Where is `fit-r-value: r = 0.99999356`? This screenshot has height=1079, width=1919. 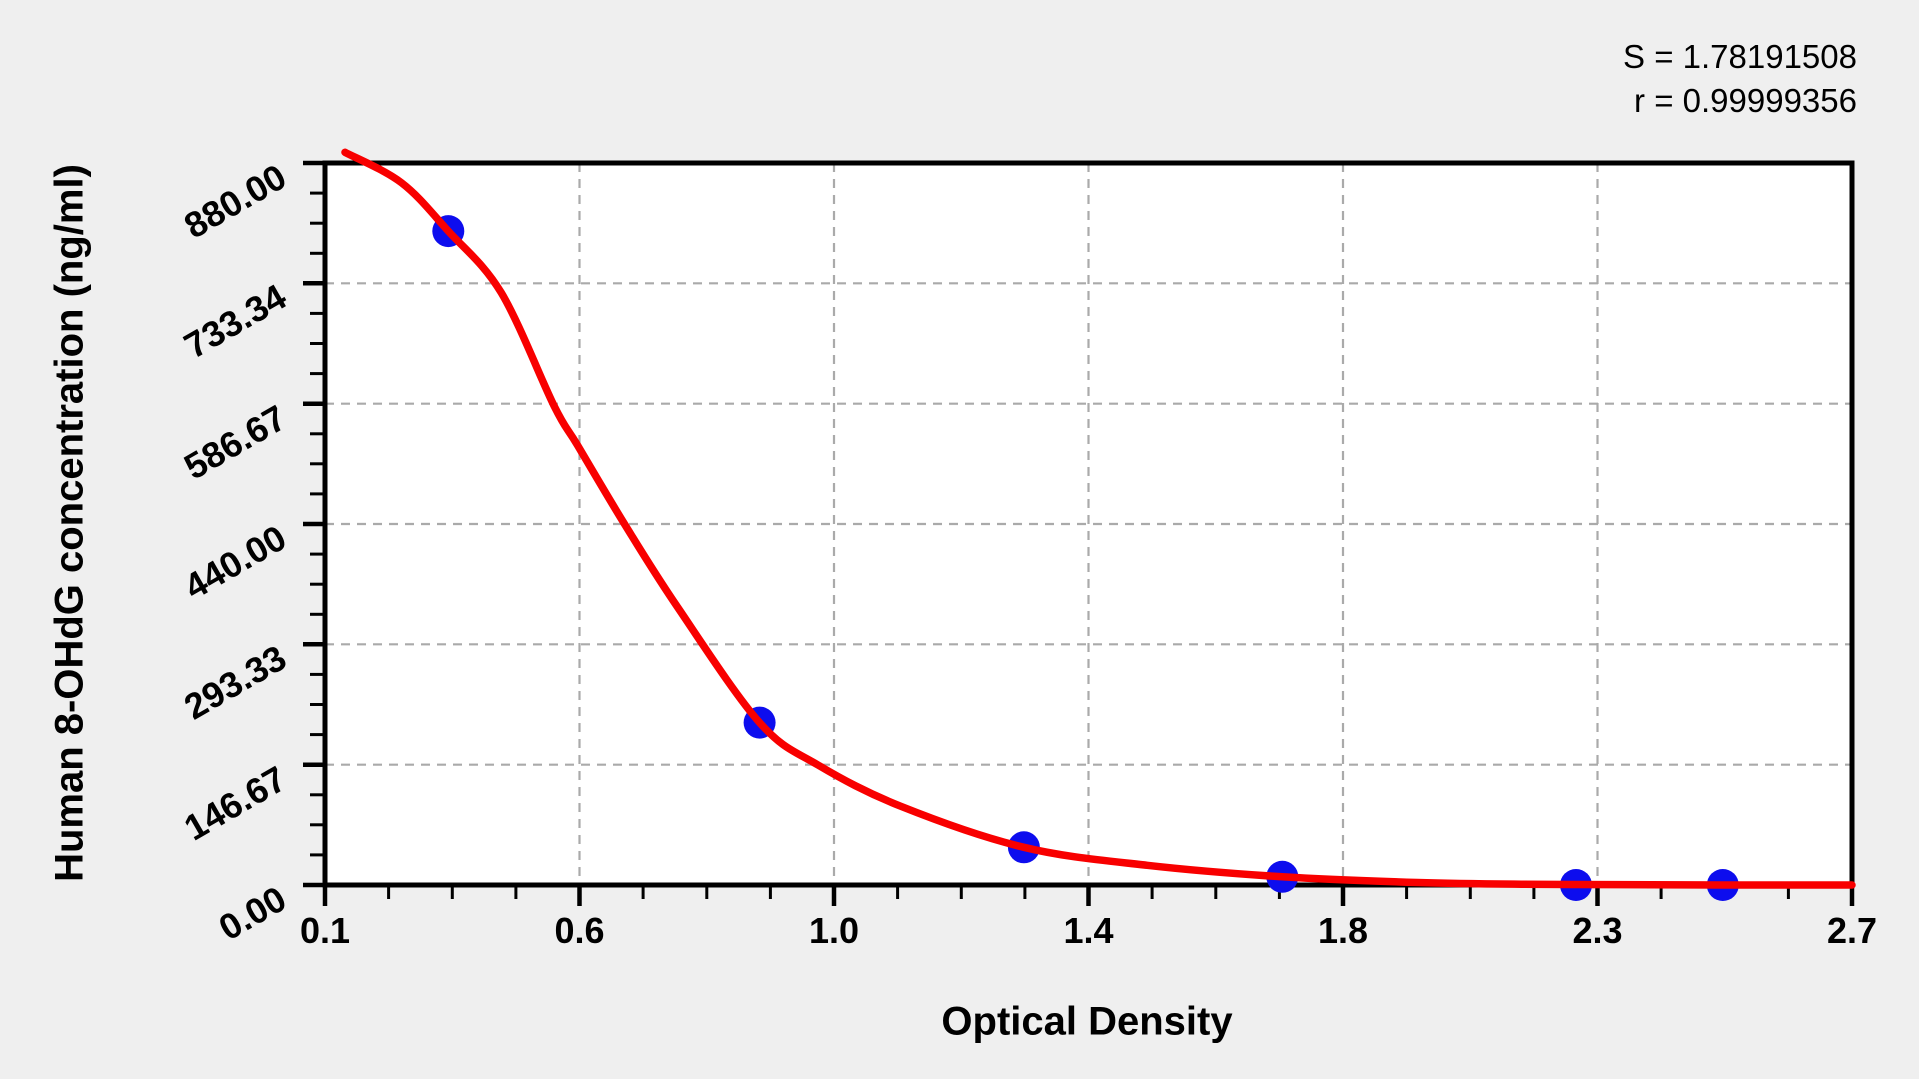 fit-r-value: r = 0.99999356 is located at coordinates (1745, 100).